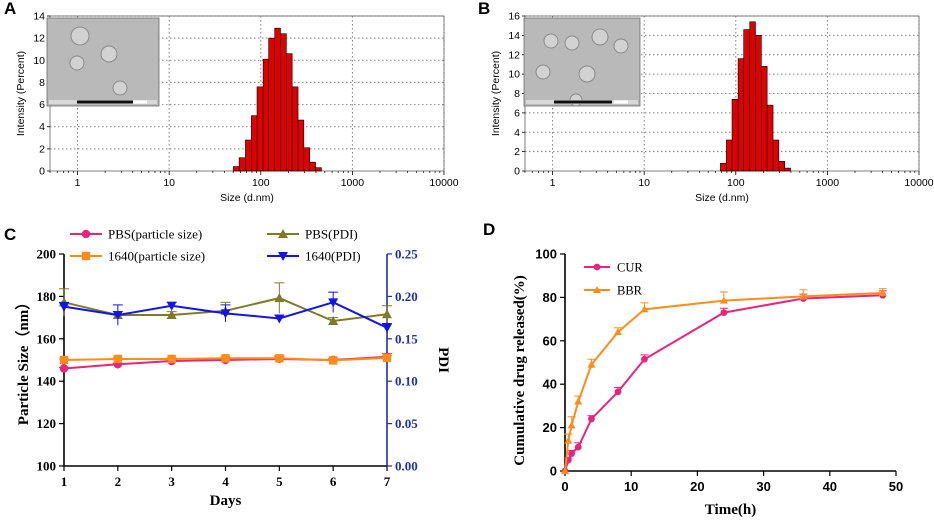  I want to click on y-tick-label: 14, so click(39, 17).